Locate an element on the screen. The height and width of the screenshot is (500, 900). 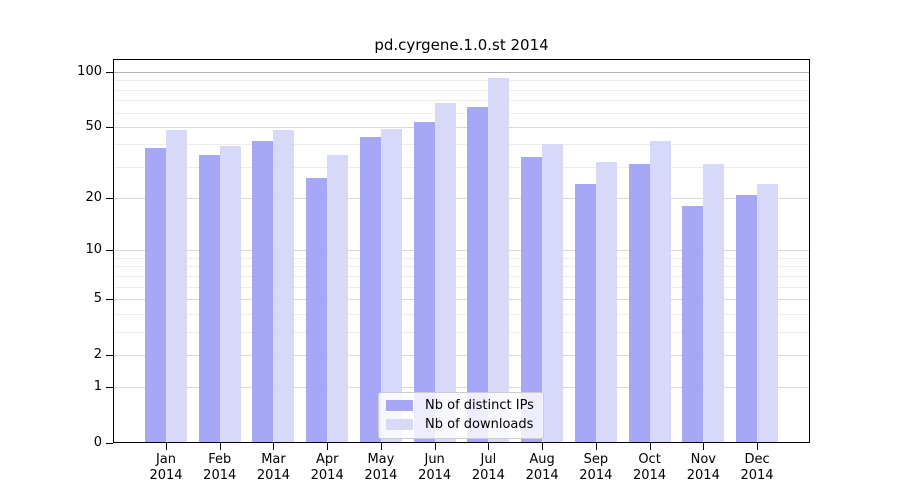
legend-label-distinct-ips: Nb of distinct IPs is located at coordinates (479, 405).